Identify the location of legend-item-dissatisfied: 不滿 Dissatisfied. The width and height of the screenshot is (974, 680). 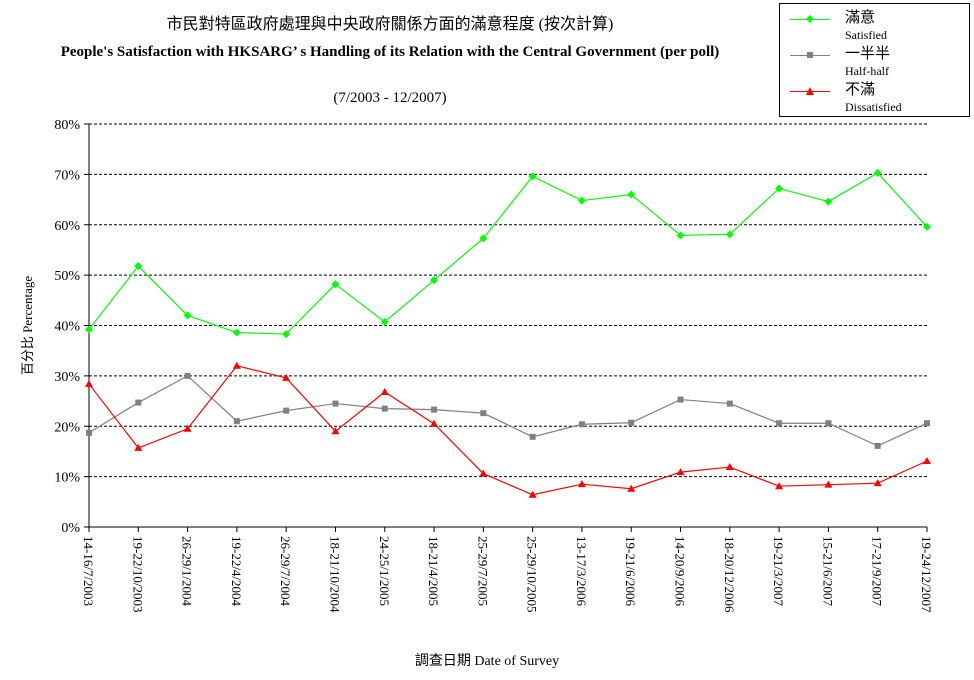
(880, 99).